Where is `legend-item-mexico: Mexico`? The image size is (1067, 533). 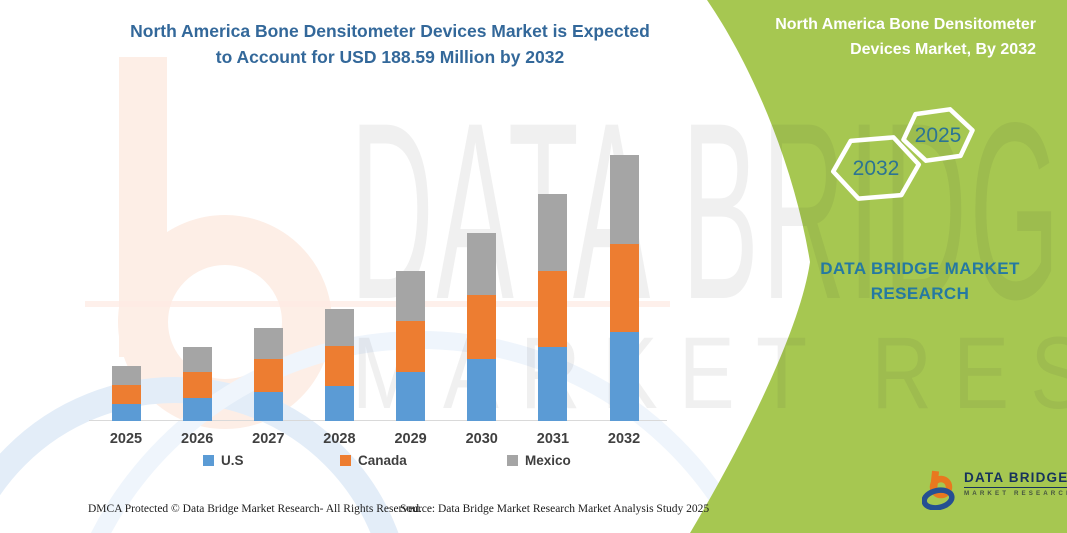
legend-item-mexico: Mexico is located at coordinates (539, 460).